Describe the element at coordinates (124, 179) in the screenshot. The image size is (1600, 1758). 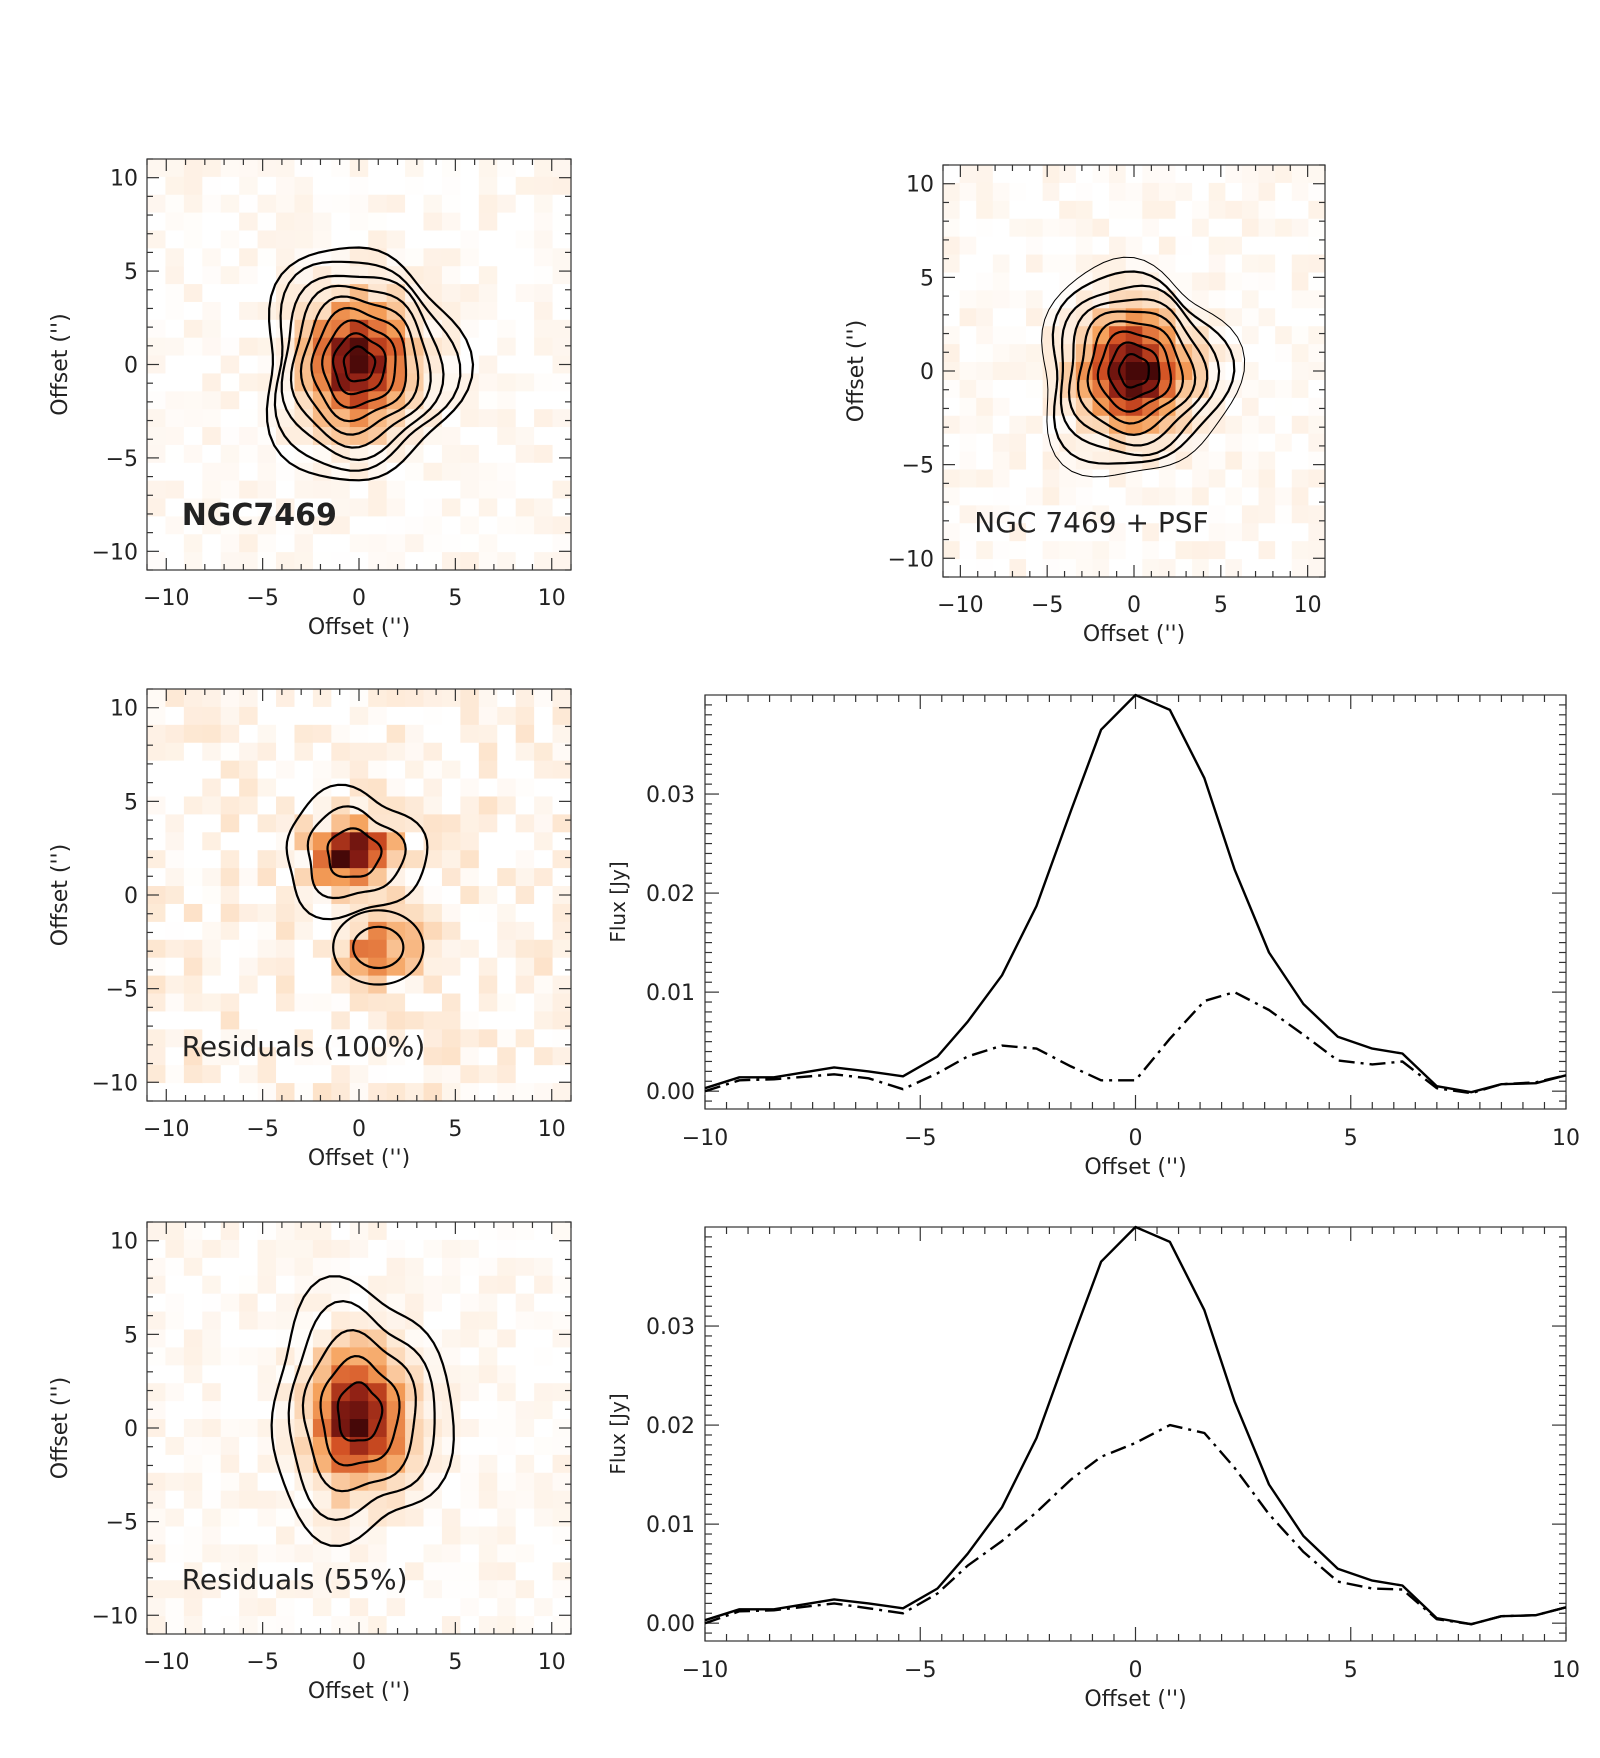
I see `y-tick-label: 10` at that location.